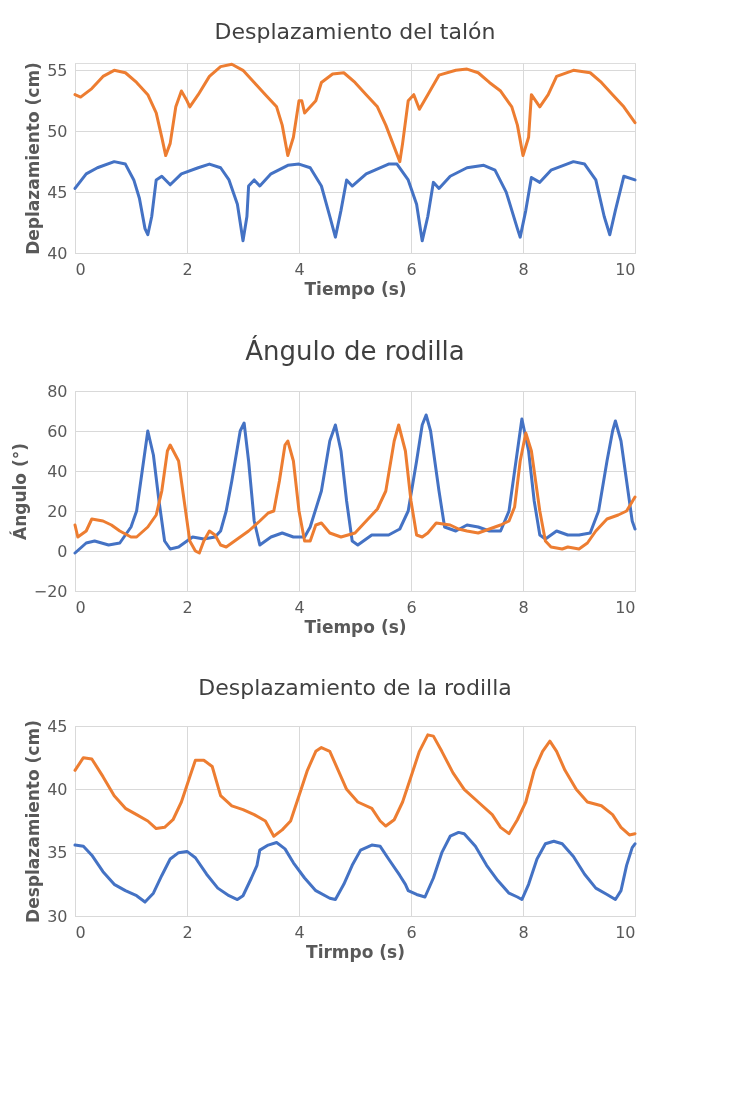 The height and width of the screenshot is (1101, 755). What do you see at coordinates (50, 591) in the screenshot?
I see `y-tick-label: −20` at bounding box center [50, 591].